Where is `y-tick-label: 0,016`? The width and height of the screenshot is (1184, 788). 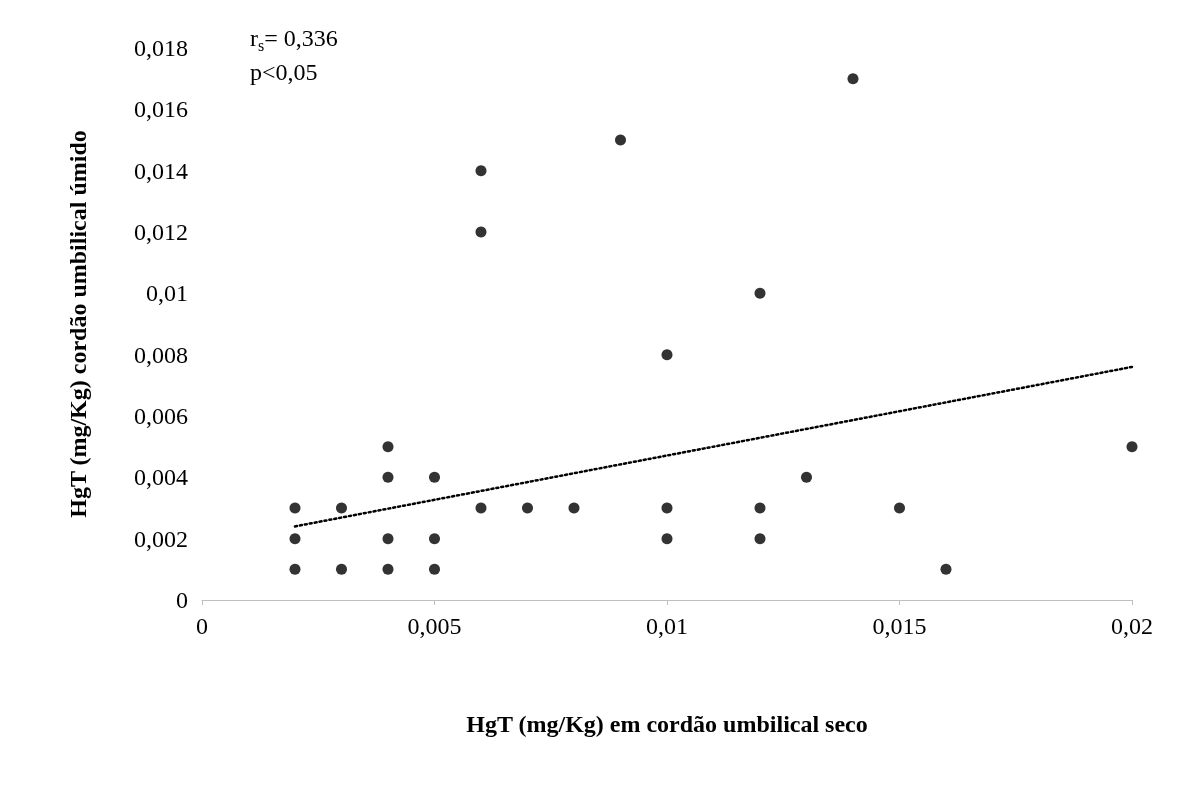 y-tick-label: 0,016 is located at coordinates (161, 109).